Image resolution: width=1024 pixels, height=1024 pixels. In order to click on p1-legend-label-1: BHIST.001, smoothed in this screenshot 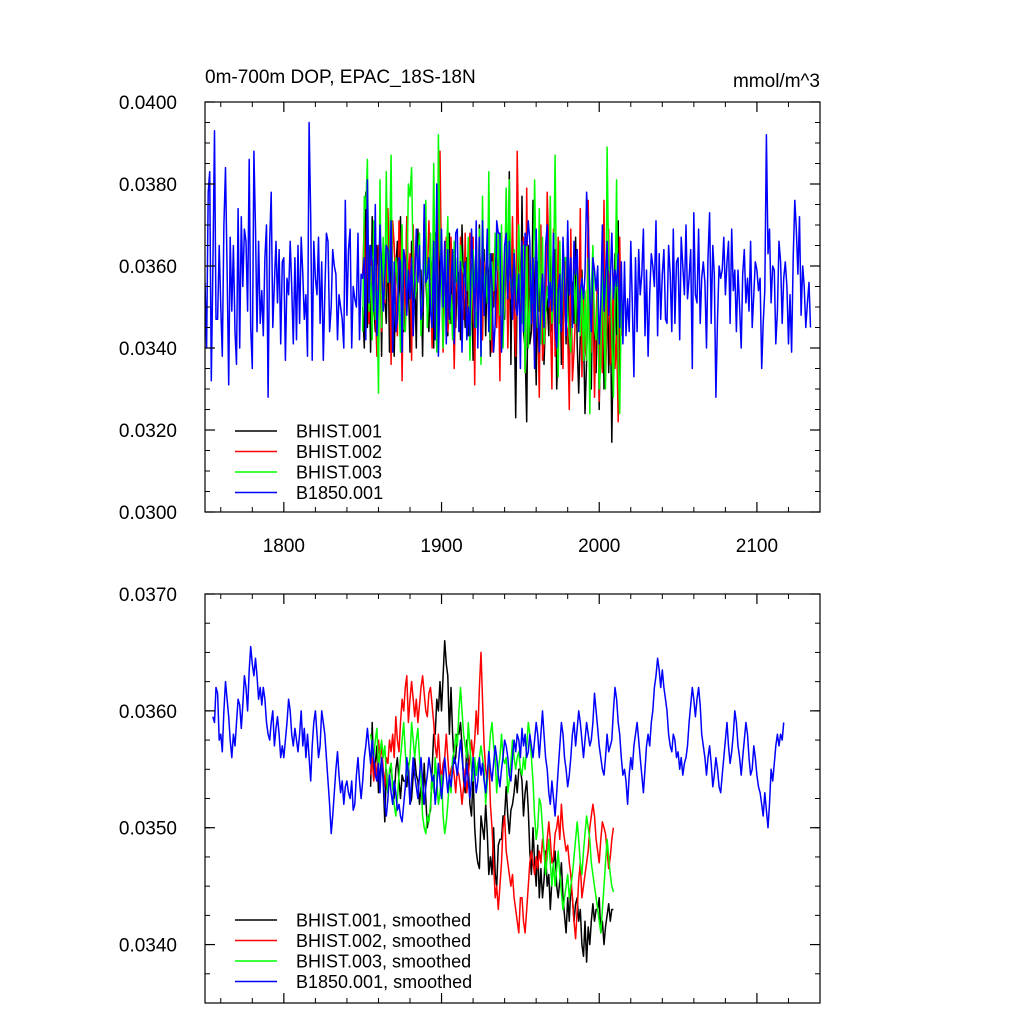, I will do `click(383, 921)`.